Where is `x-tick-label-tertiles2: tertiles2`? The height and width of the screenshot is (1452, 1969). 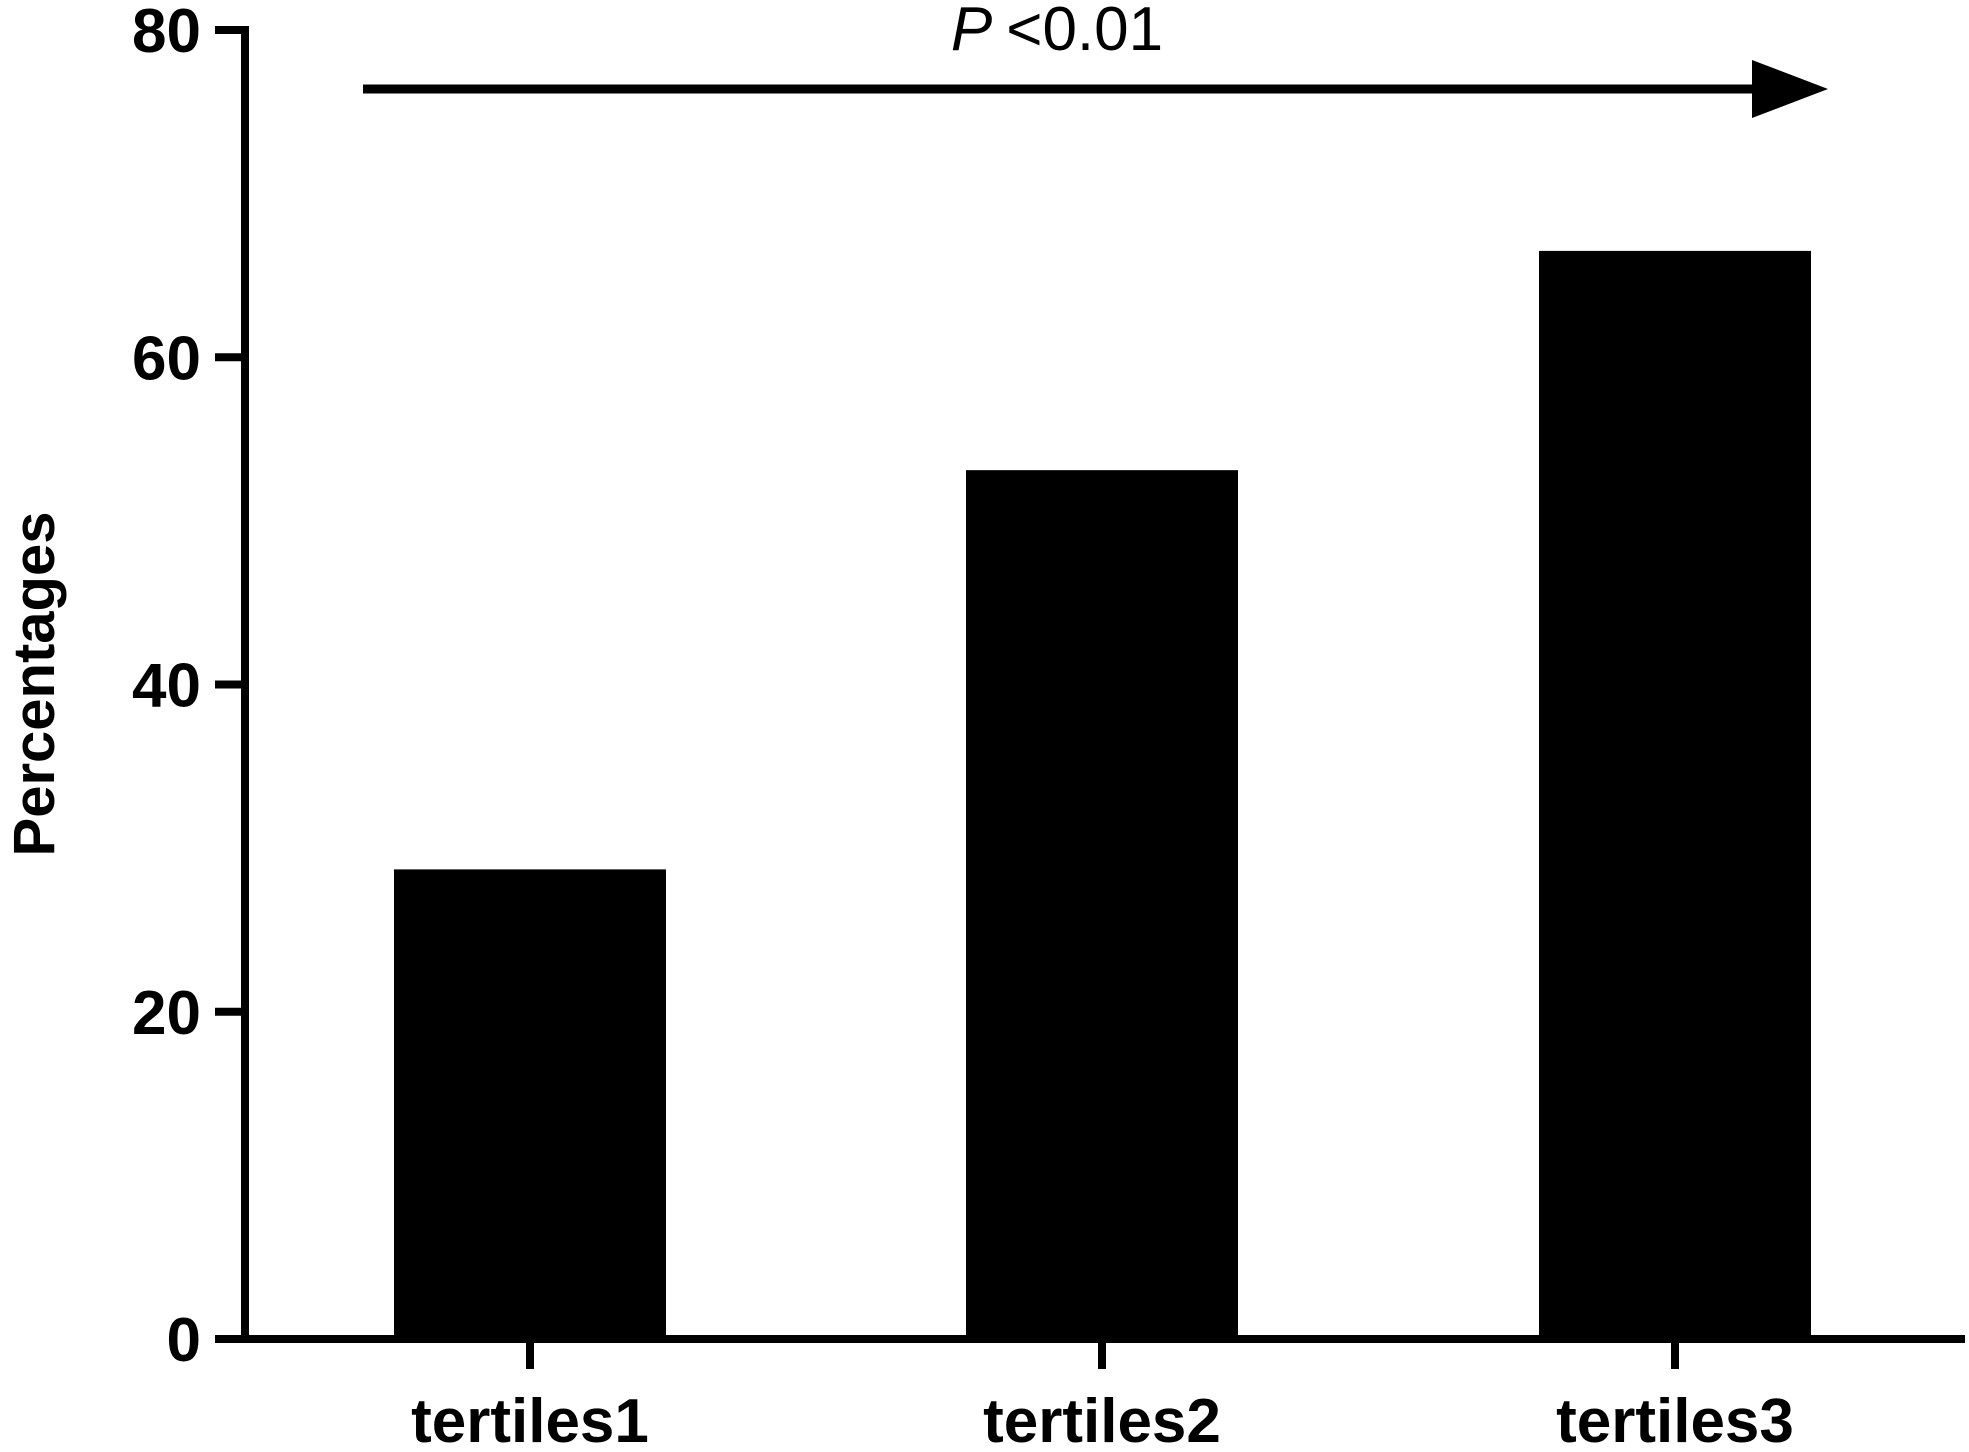 x-tick-label-tertiles2: tertiles2 is located at coordinates (1102, 1417).